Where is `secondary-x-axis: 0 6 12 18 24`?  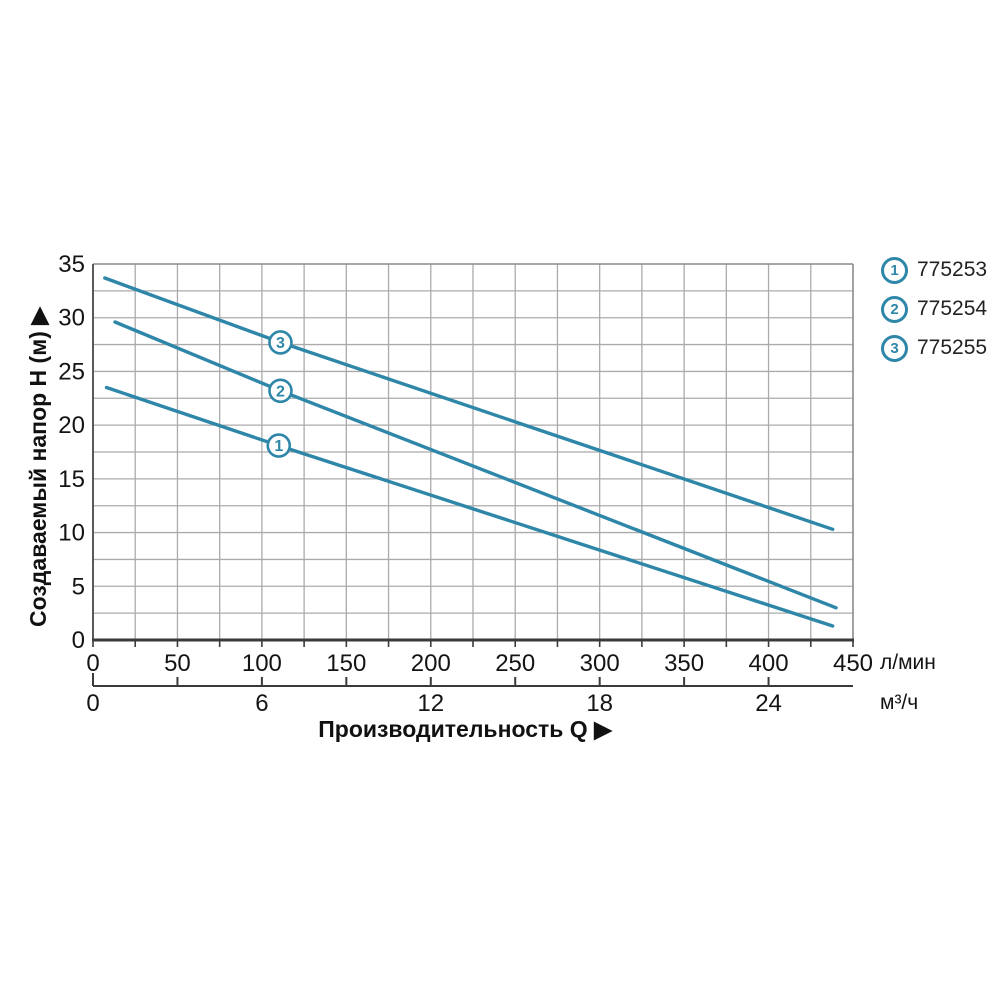
secondary-x-axis: 0 6 12 18 24 is located at coordinates (469, 695).